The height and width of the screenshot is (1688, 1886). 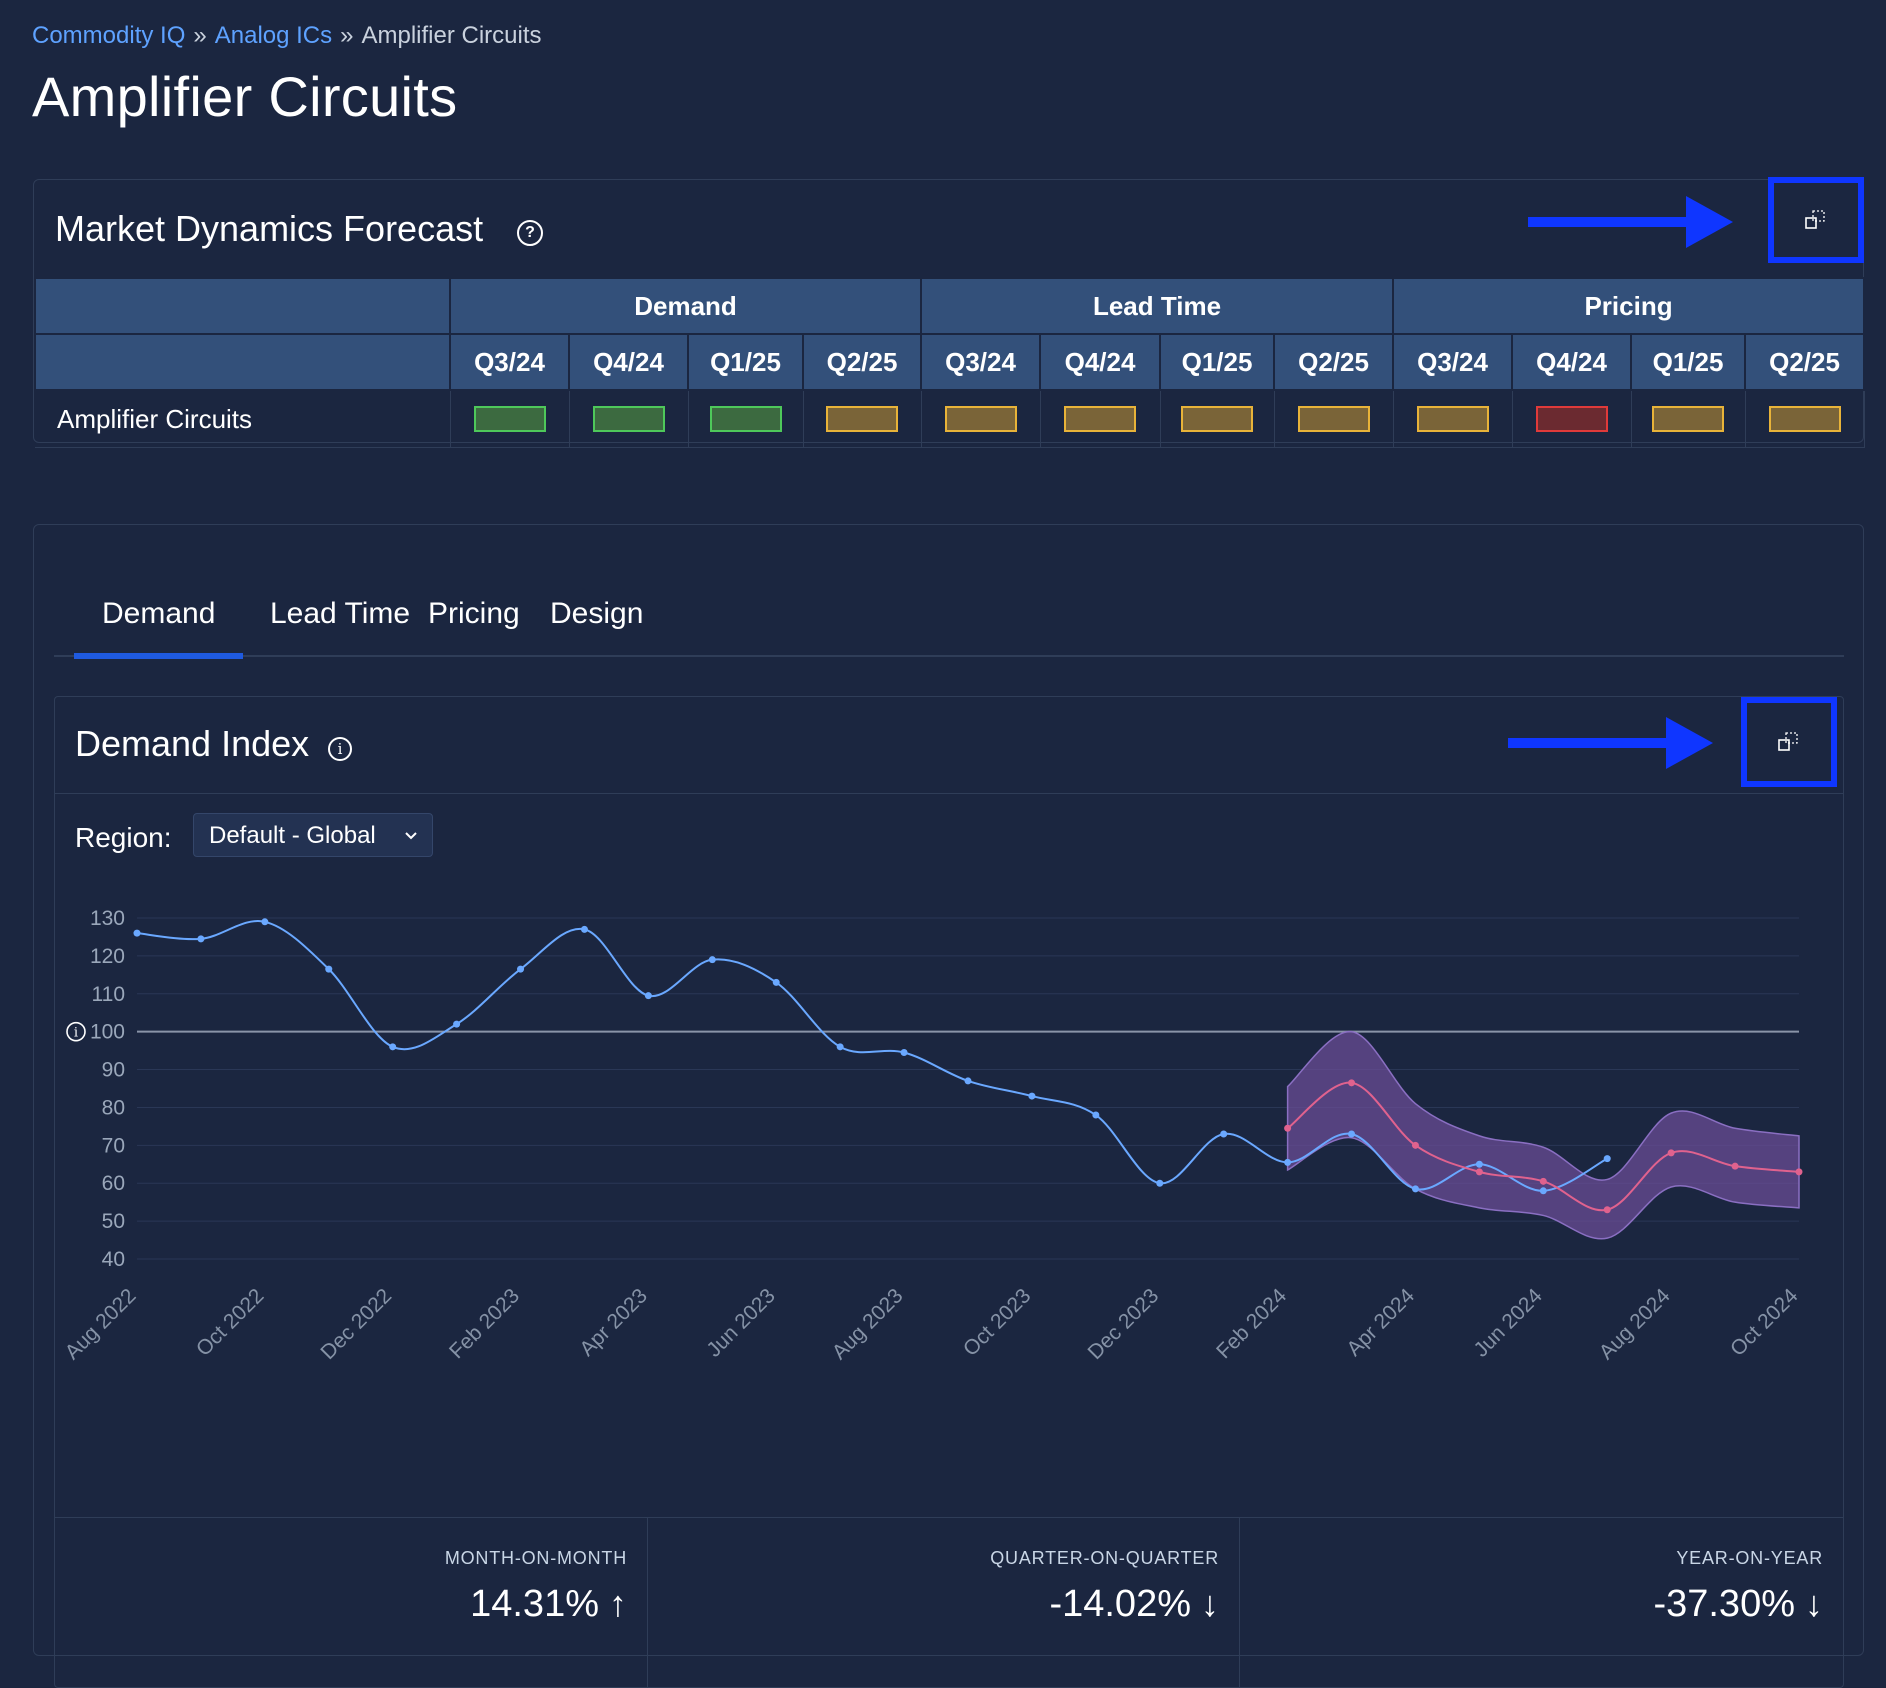 What do you see at coordinates (534, 1604) in the screenshot?
I see `stat-number: 14.31%` at bounding box center [534, 1604].